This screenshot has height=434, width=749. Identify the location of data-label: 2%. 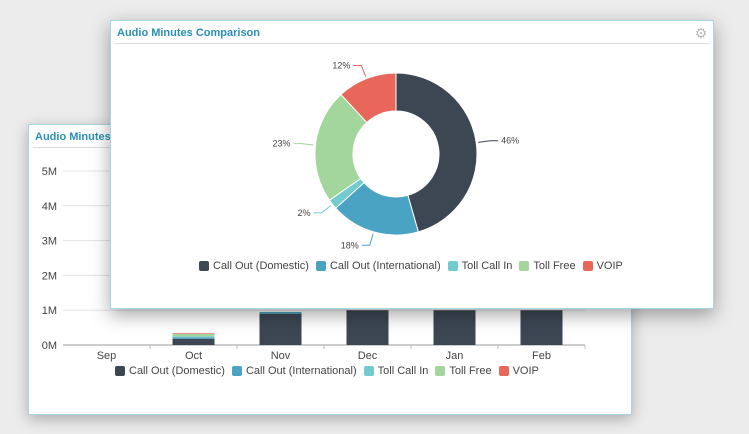
(303, 213).